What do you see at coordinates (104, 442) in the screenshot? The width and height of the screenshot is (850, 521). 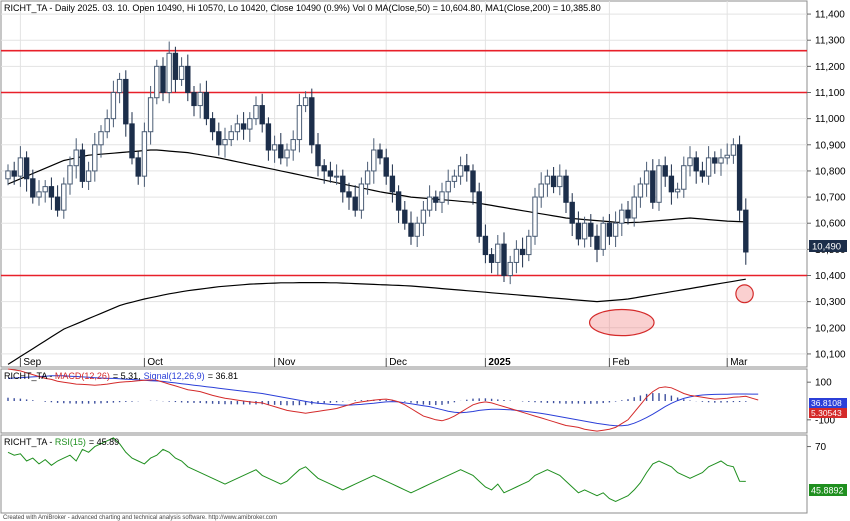 I see `rsi-legend-value: = 45.89` at bounding box center [104, 442].